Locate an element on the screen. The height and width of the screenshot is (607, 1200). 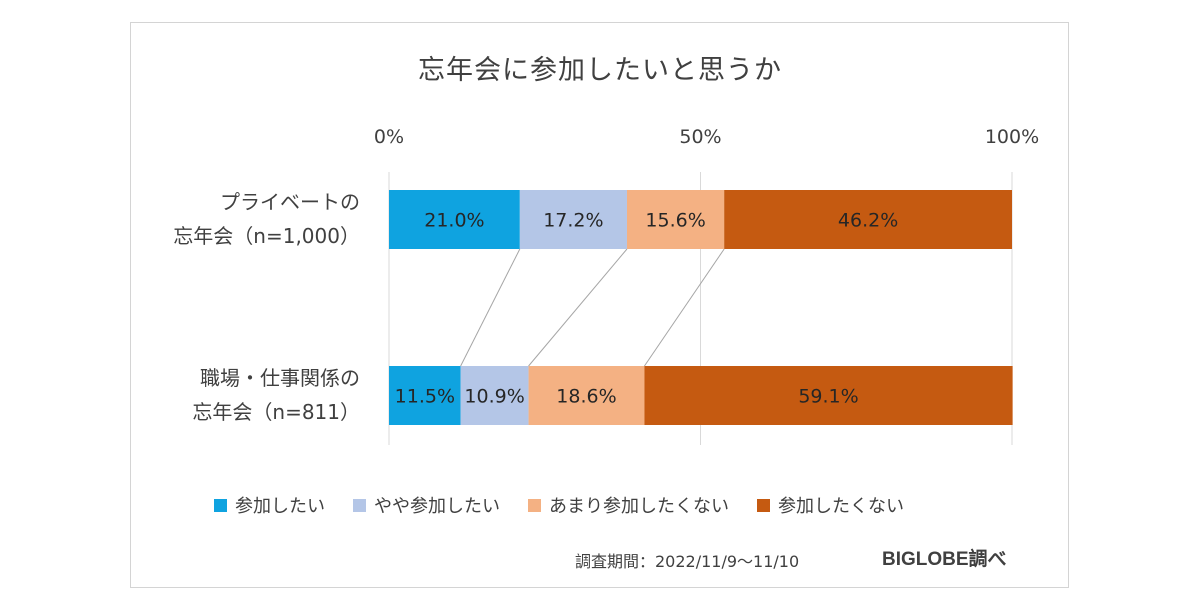
data-label-0-3: 46.2% is located at coordinates (868, 221).